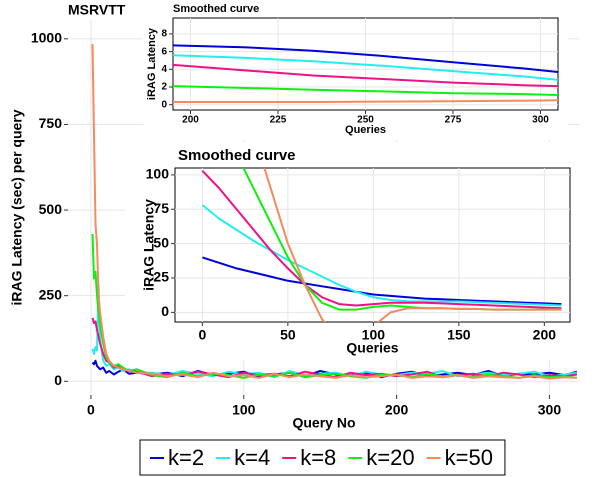  Describe the element at coordinates (51, 294) in the screenshot. I see `y-tick-label: 250` at that location.